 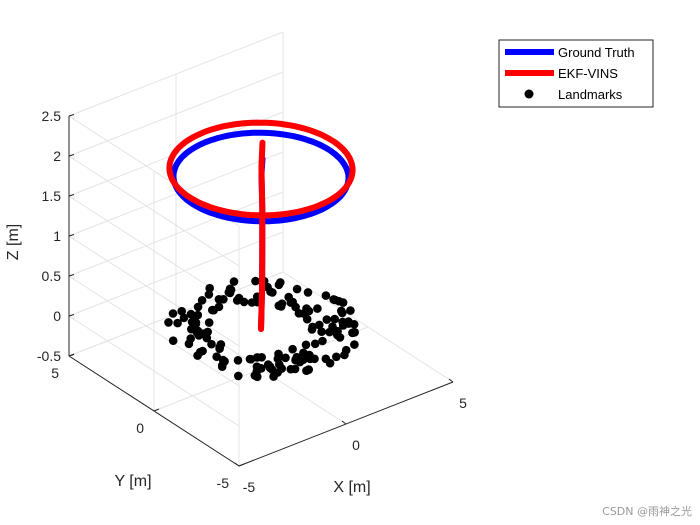 I want to click on y-tick-label: 5, so click(x=55, y=373).